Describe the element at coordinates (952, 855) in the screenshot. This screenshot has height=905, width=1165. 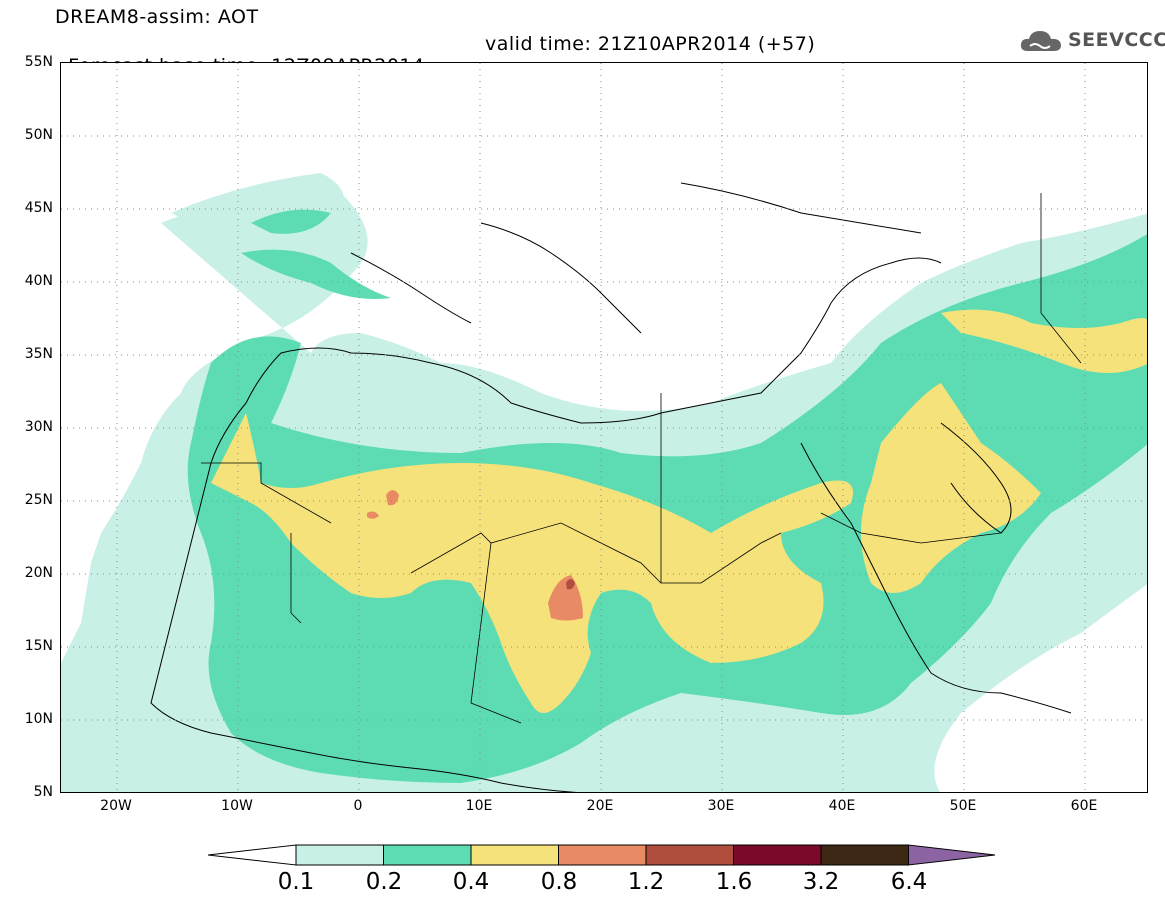
I see `colorbar-upper-extension` at that location.